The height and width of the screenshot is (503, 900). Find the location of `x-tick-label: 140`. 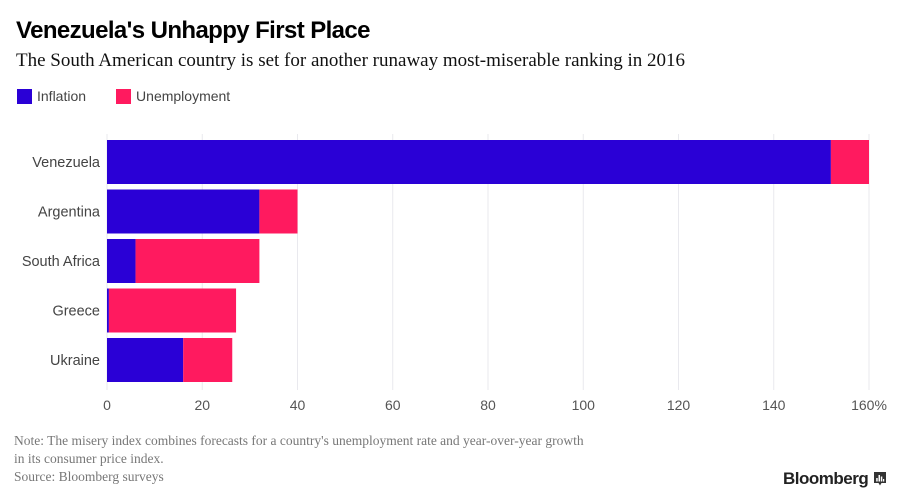

x-tick-label: 140 is located at coordinates (774, 405).